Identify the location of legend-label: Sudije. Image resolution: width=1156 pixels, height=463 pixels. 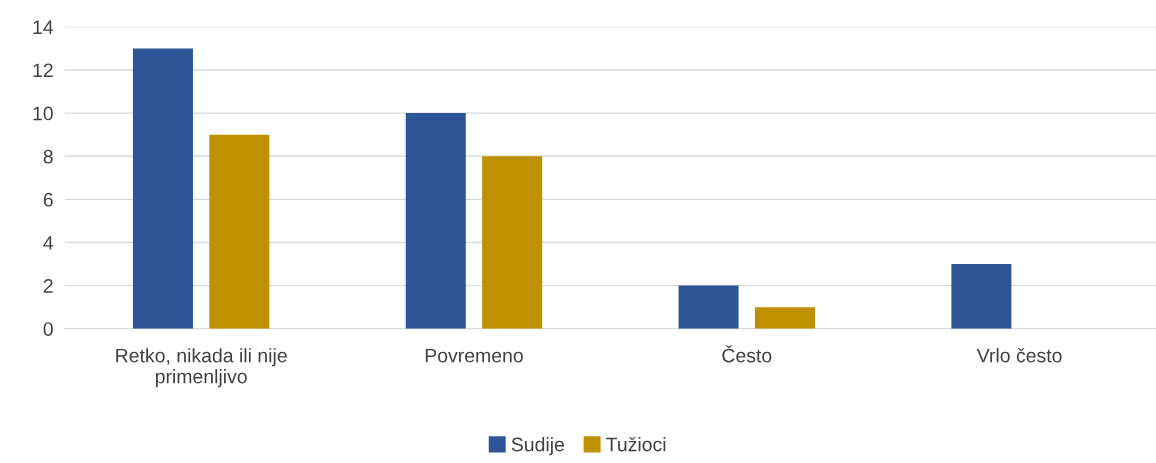
(538, 446).